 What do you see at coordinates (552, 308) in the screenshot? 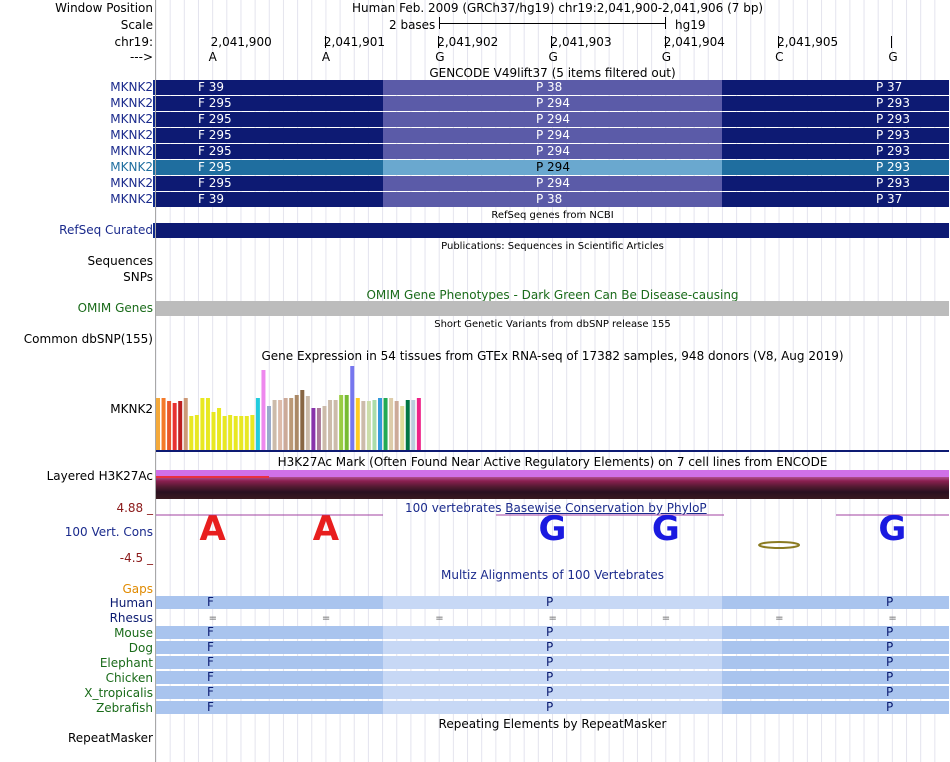
I see `omim-phenotype-bar` at bounding box center [552, 308].